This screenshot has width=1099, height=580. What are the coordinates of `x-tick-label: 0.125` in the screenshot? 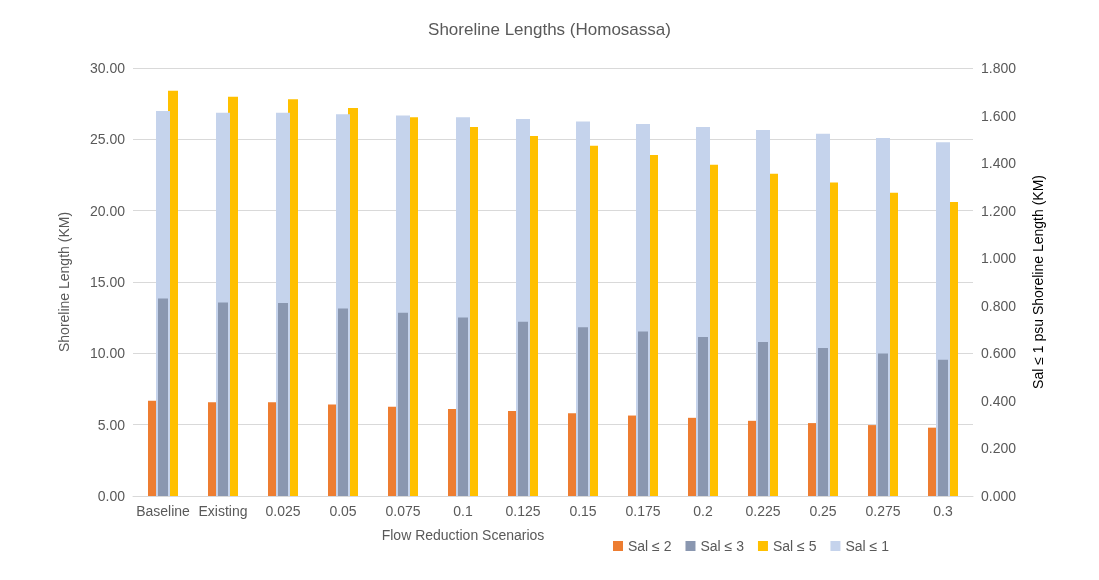 It's located at (523, 511).